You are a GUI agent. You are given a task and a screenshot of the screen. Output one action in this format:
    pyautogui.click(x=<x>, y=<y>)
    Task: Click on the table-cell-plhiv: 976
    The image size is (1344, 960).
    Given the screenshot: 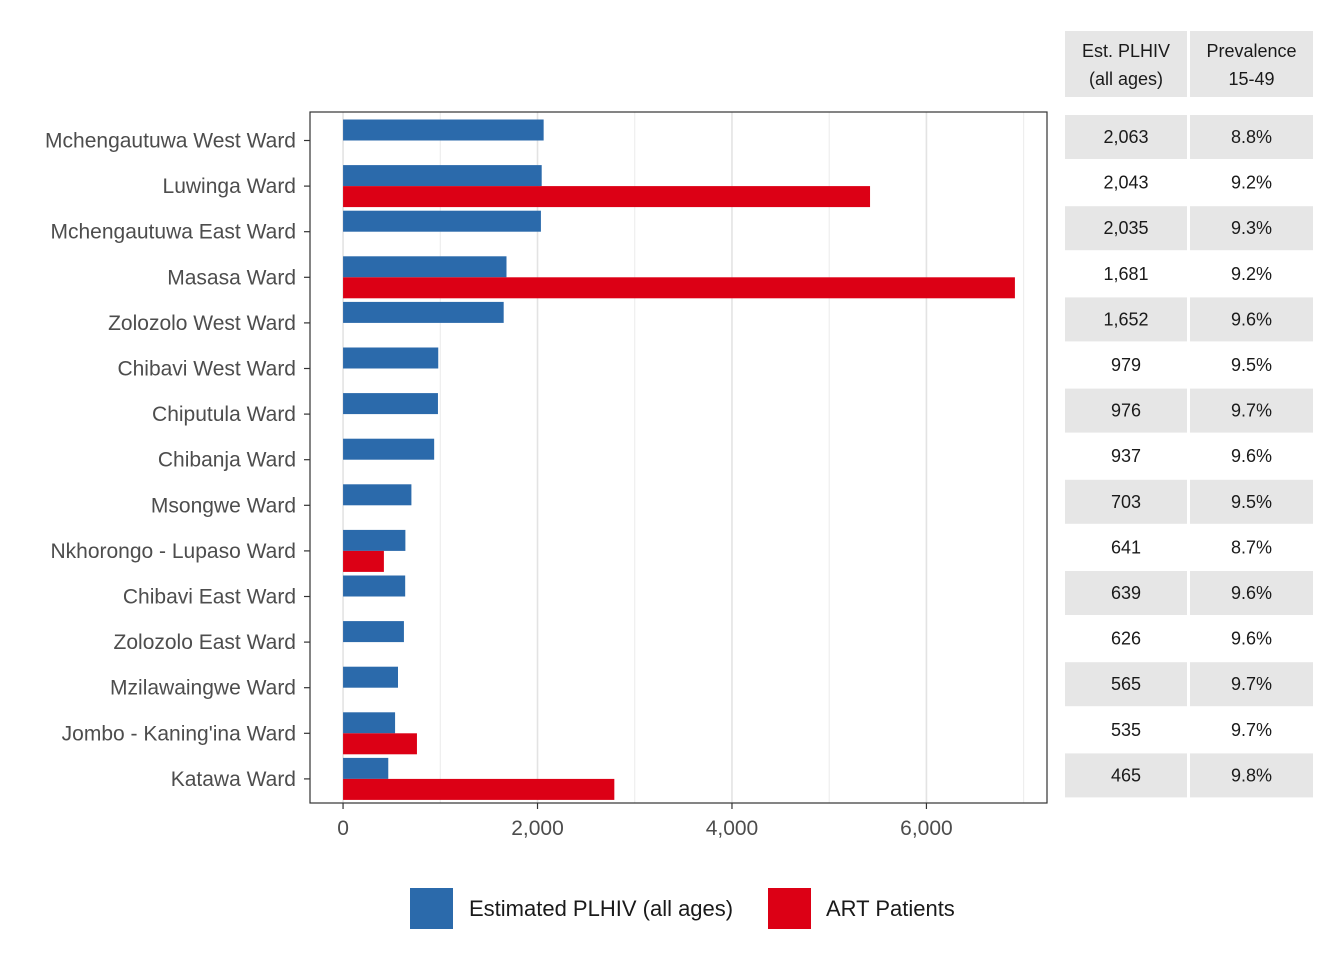 What is the action you would take?
    pyautogui.click(x=1126, y=411)
    